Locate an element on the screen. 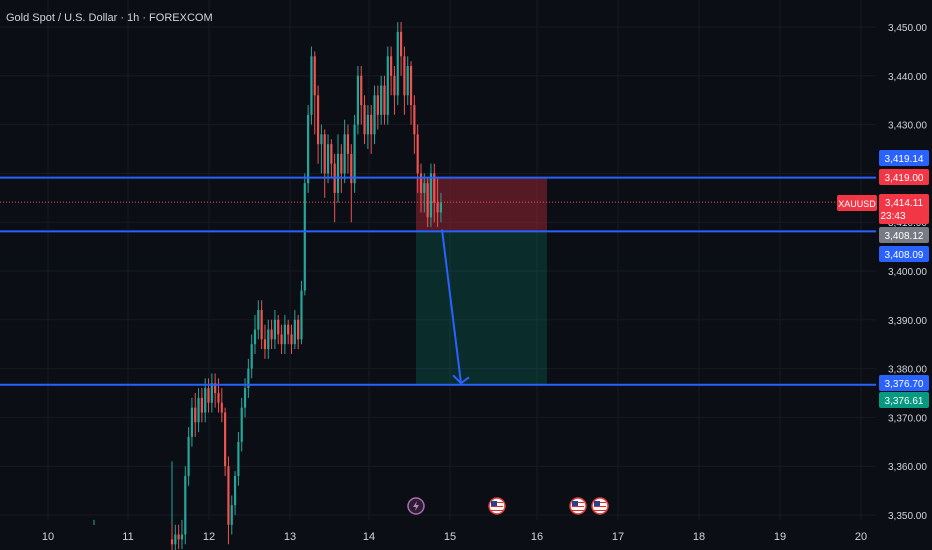 Image resolution: width=932 pixels, height=550 pixels. price-label-text: 3,376.61 is located at coordinates (904, 401).